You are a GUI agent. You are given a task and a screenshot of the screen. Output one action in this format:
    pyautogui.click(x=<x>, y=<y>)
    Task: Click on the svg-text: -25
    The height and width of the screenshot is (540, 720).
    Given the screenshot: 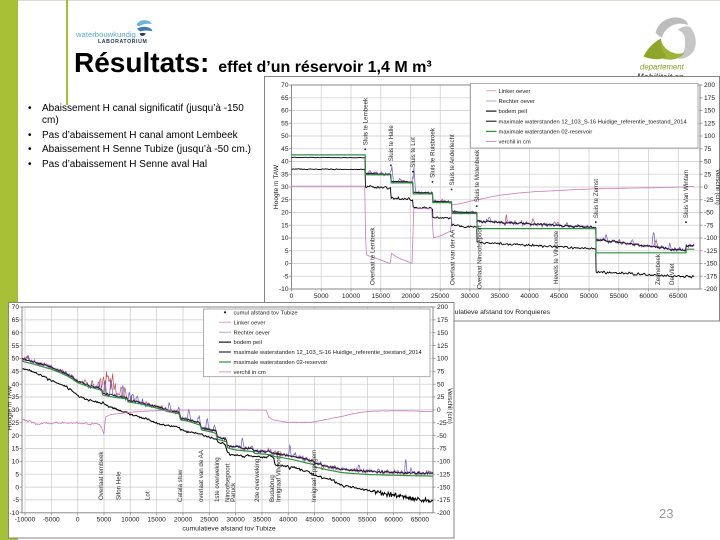 What is the action you would take?
    pyautogui.click(x=442, y=423)
    